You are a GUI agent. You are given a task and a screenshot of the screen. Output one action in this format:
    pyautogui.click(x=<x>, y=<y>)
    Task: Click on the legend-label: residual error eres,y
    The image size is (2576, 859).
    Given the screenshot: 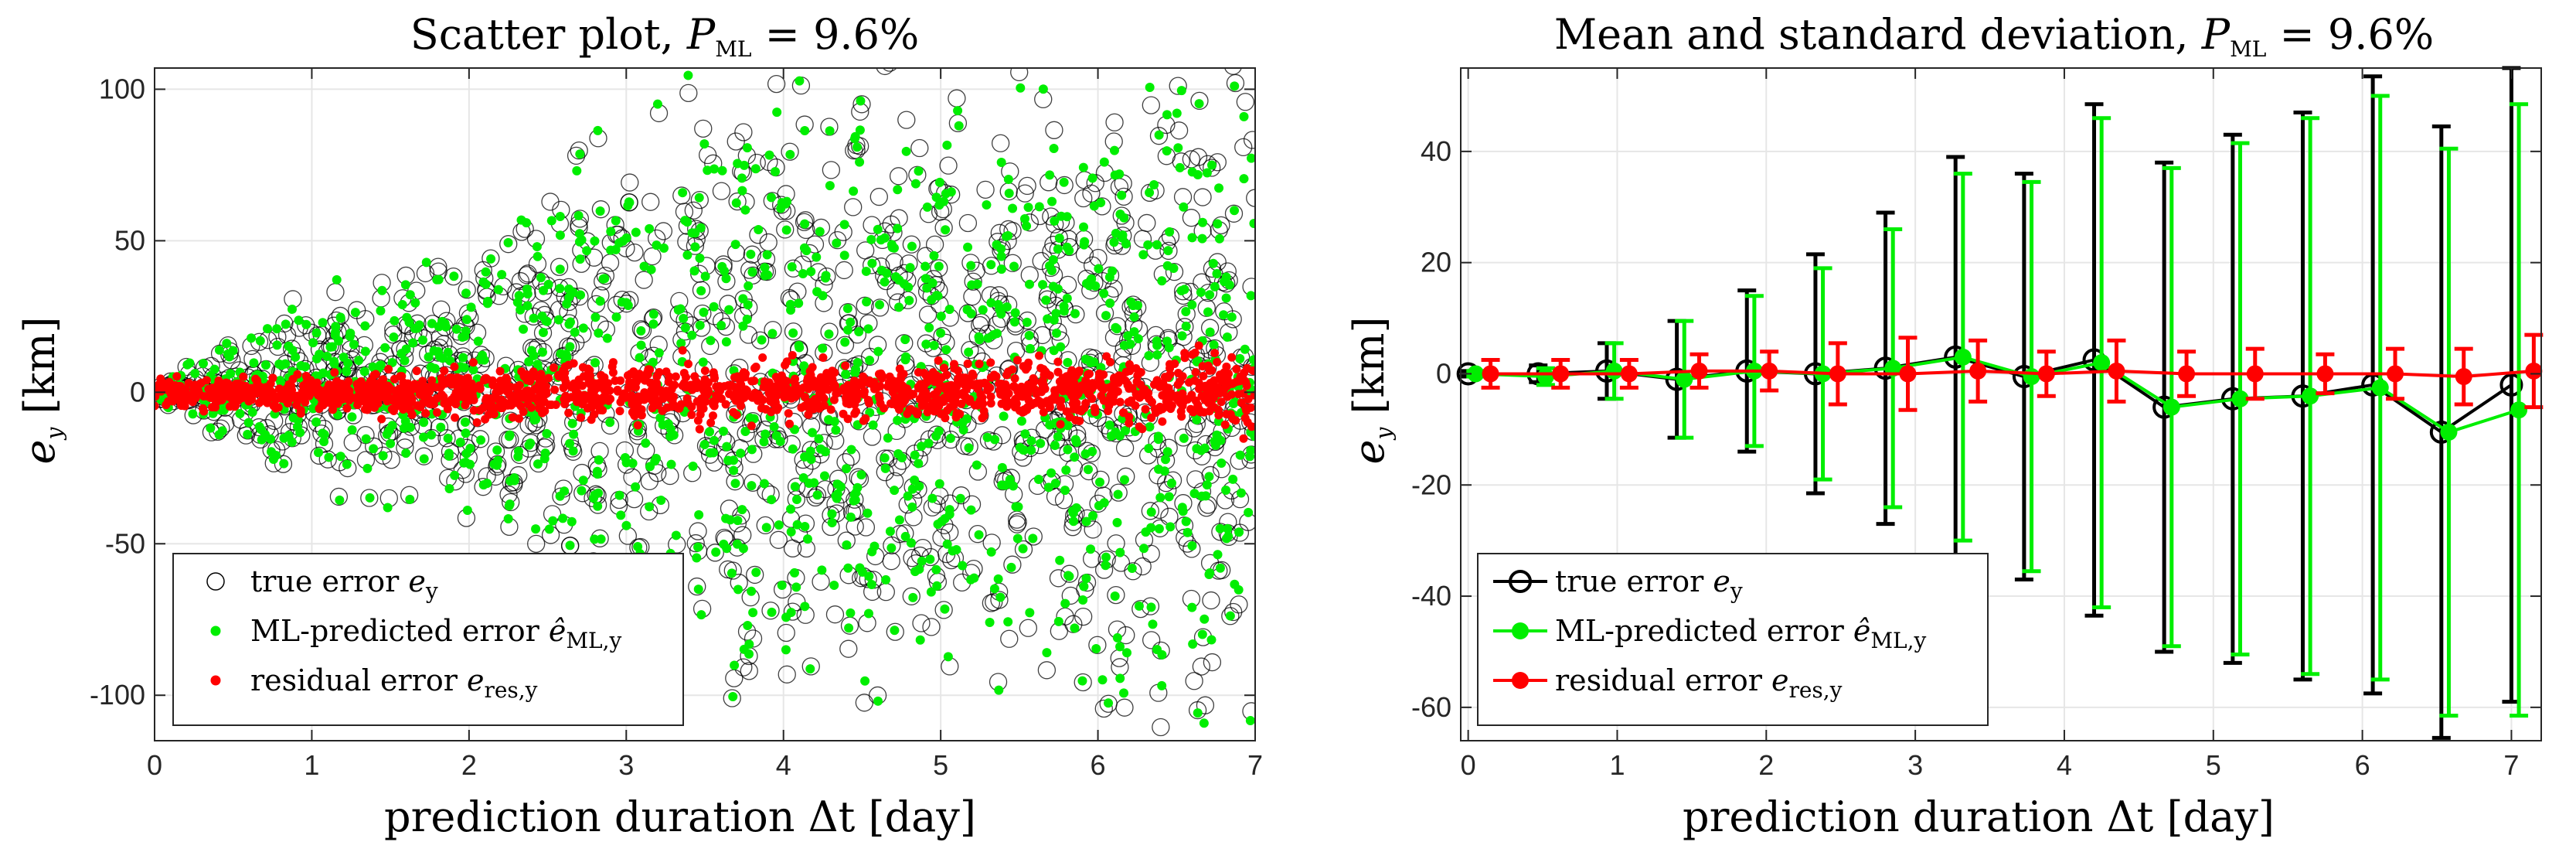 What is the action you would take?
    pyautogui.click(x=394, y=683)
    